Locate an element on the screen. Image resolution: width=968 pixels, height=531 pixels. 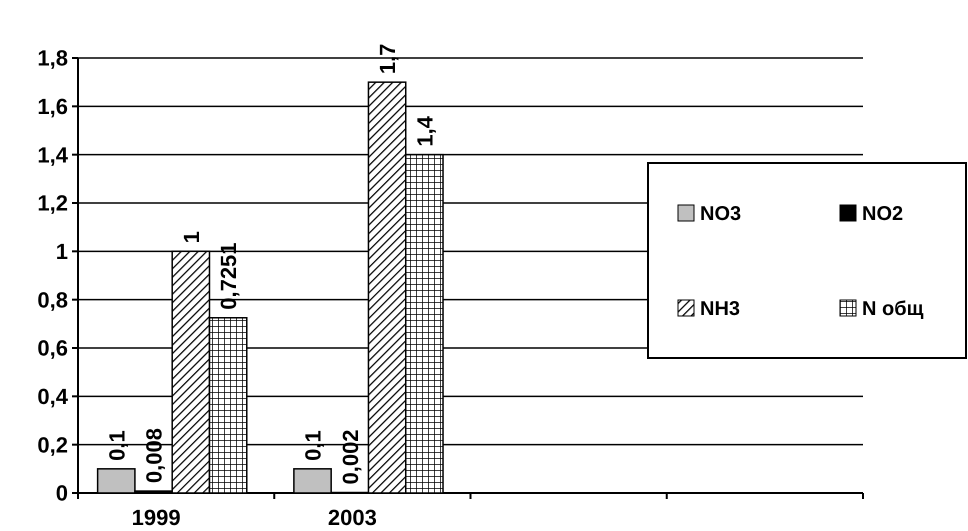
y-tick-label: 1,4 is located at coordinates (53, 155).